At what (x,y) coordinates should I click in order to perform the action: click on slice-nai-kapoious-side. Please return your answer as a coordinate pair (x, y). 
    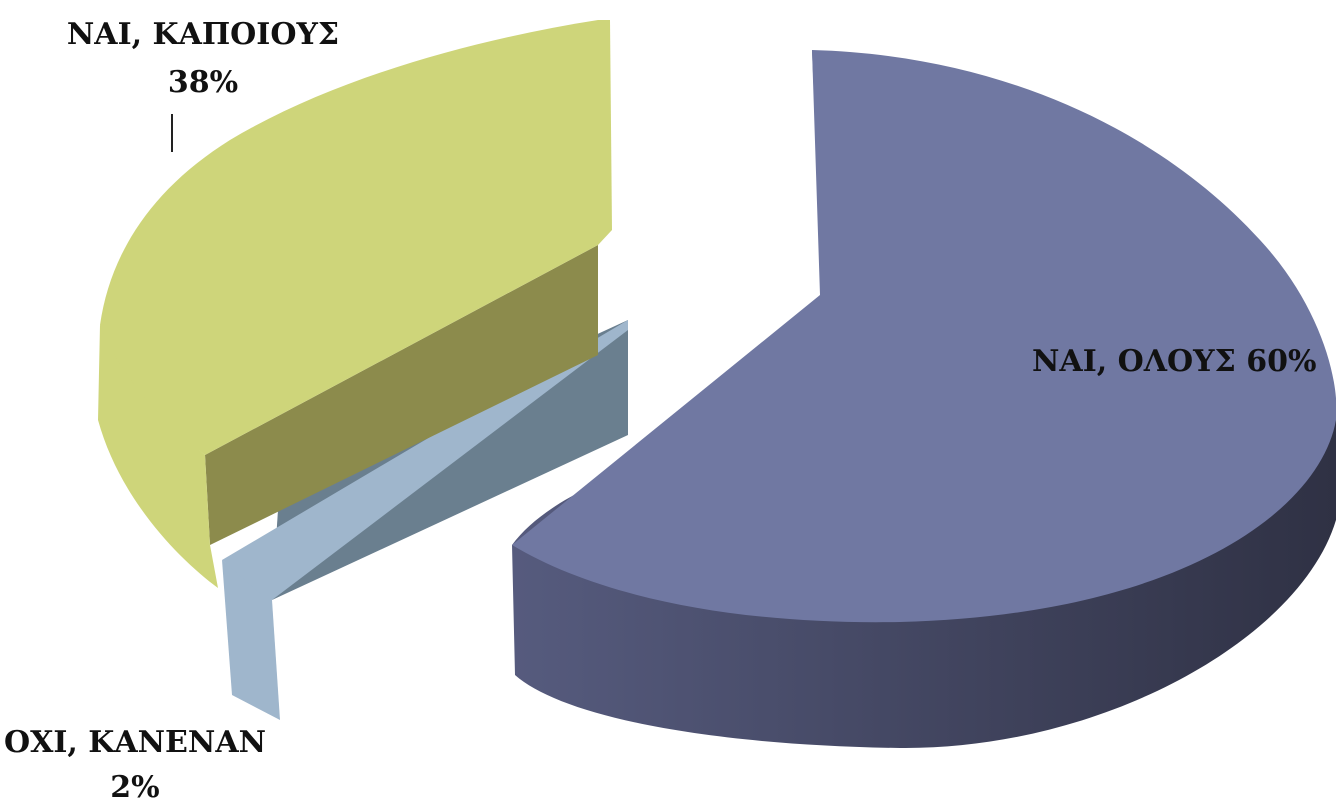
    Looking at the image, I should click on (401, 395).